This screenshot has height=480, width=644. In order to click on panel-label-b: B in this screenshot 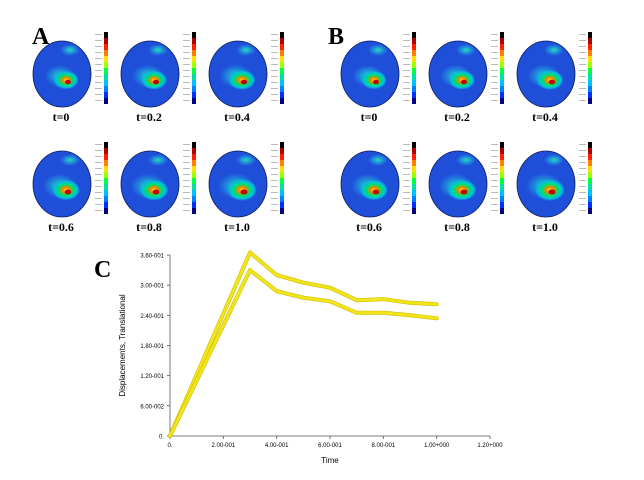, I will do `click(336, 37)`.